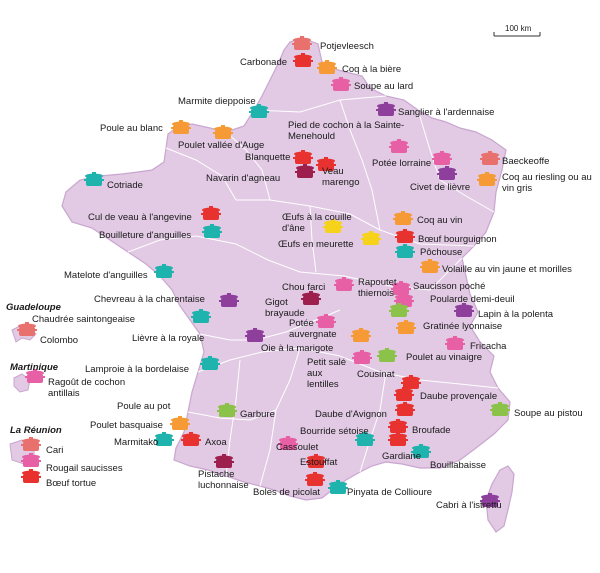  What do you see at coordinates (384, 86) in the screenshot?
I see `dish-label: Soupe au lard` at bounding box center [384, 86].